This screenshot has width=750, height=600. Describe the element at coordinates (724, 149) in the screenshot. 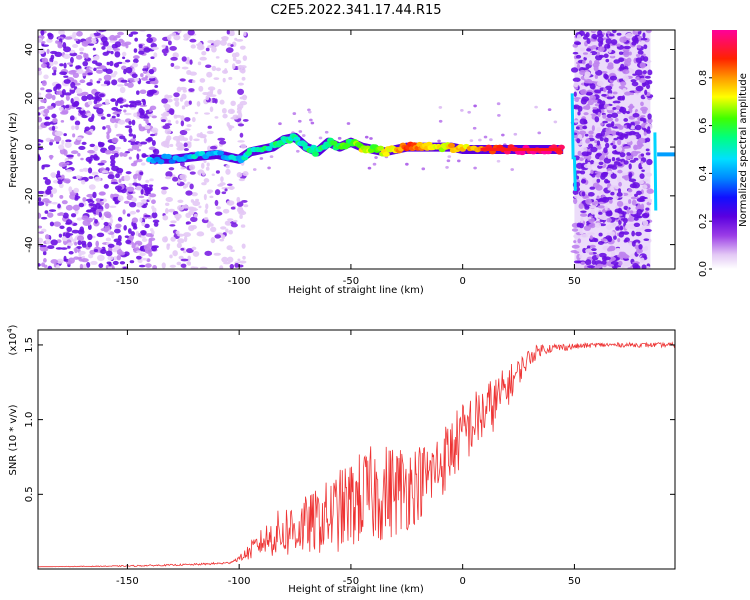

I see `colorbar-gradient` at that location.